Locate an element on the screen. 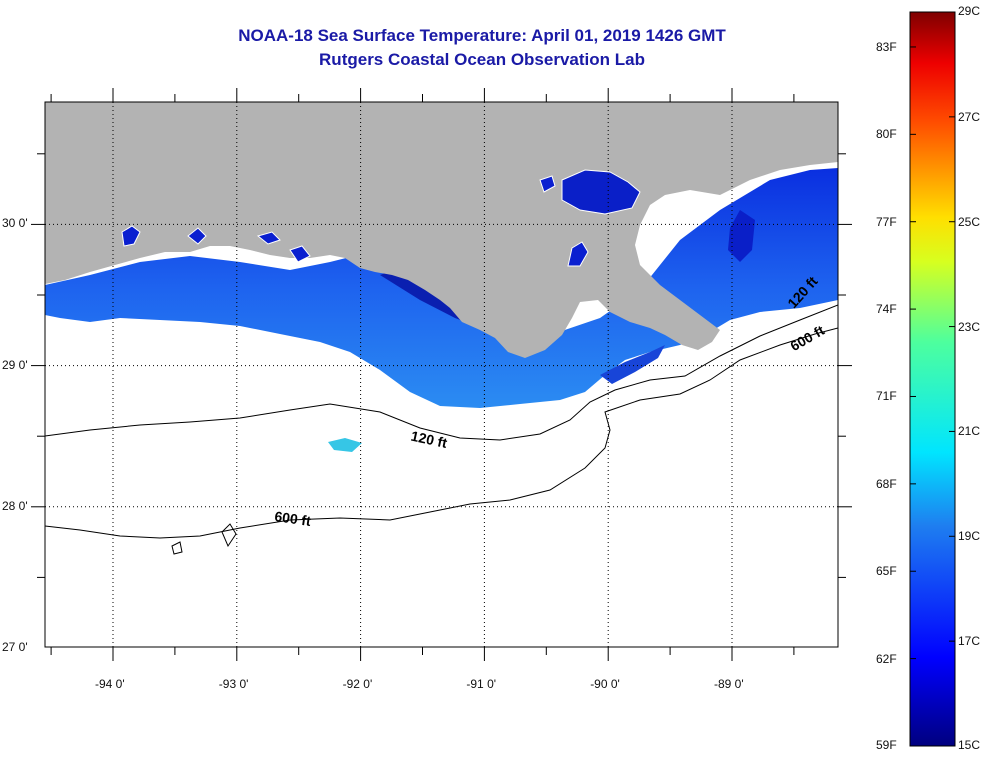  colorbar-fahrenheit-label: 77F is located at coordinates (886, 221).